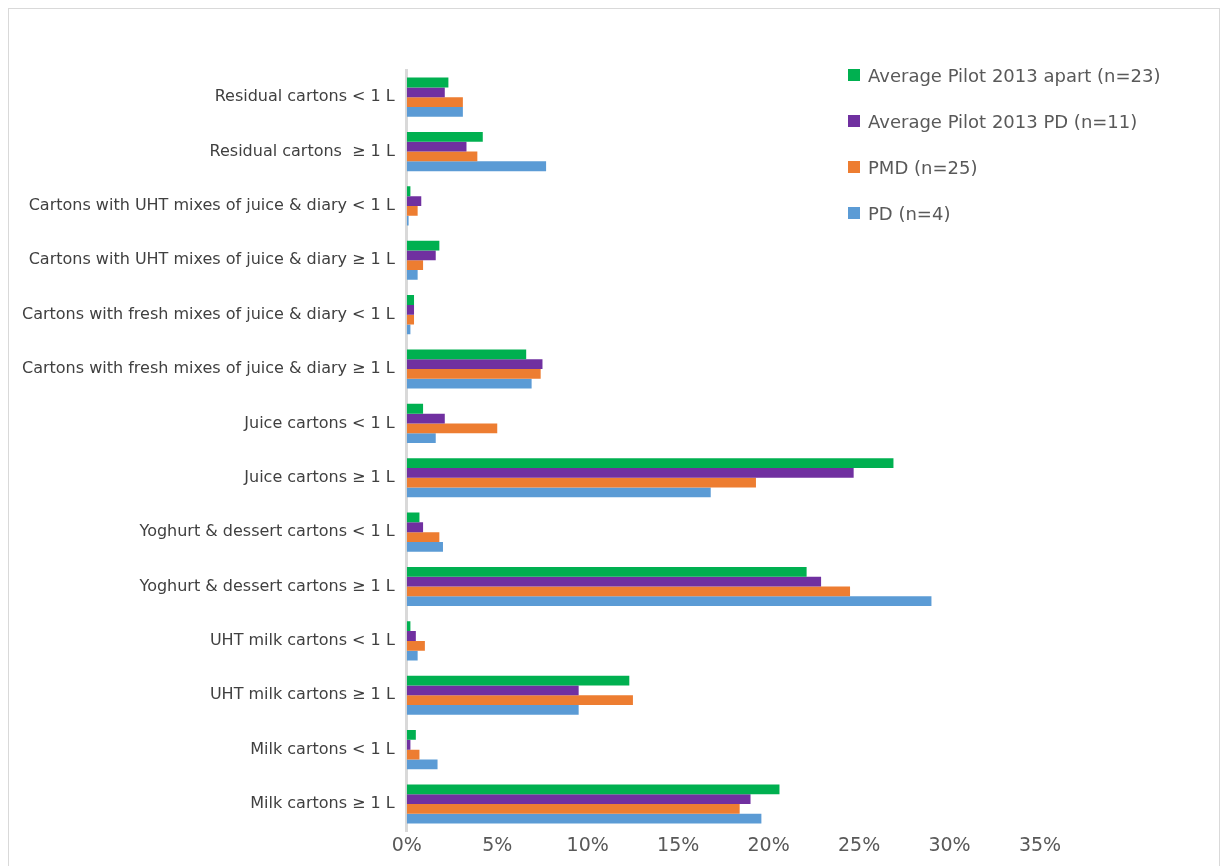  Describe the element at coordinates (266, 585) in the screenshot. I see `y-tick-label: Yoghurt & dessert cartons ≥ 1 L` at that location.